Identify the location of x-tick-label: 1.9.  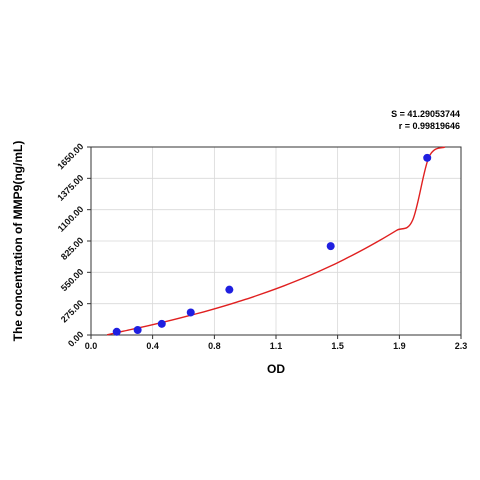
(399, 346).